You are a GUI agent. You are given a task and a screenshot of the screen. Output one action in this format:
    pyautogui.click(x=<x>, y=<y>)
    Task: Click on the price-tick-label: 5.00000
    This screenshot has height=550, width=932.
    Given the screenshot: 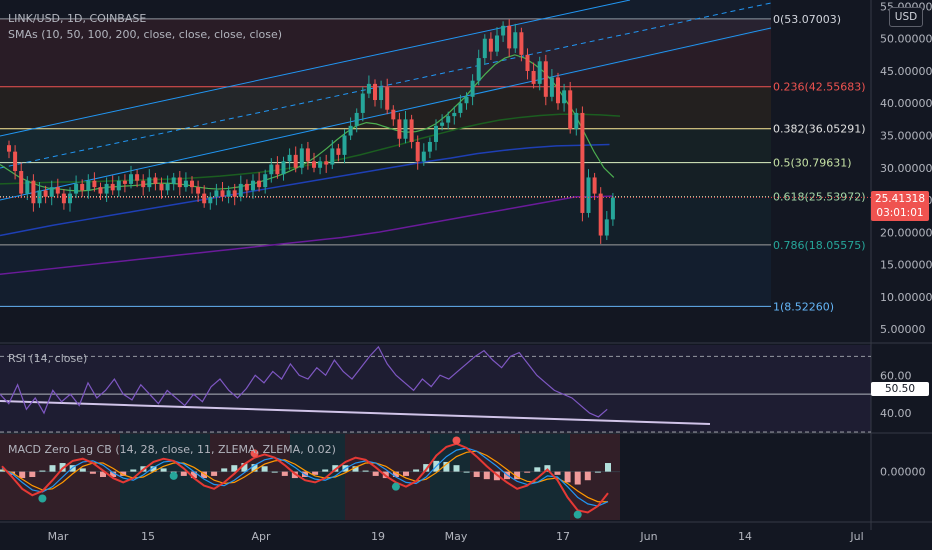 What is the action you would take?
    pyautogui.click(x=903, y=329)
    